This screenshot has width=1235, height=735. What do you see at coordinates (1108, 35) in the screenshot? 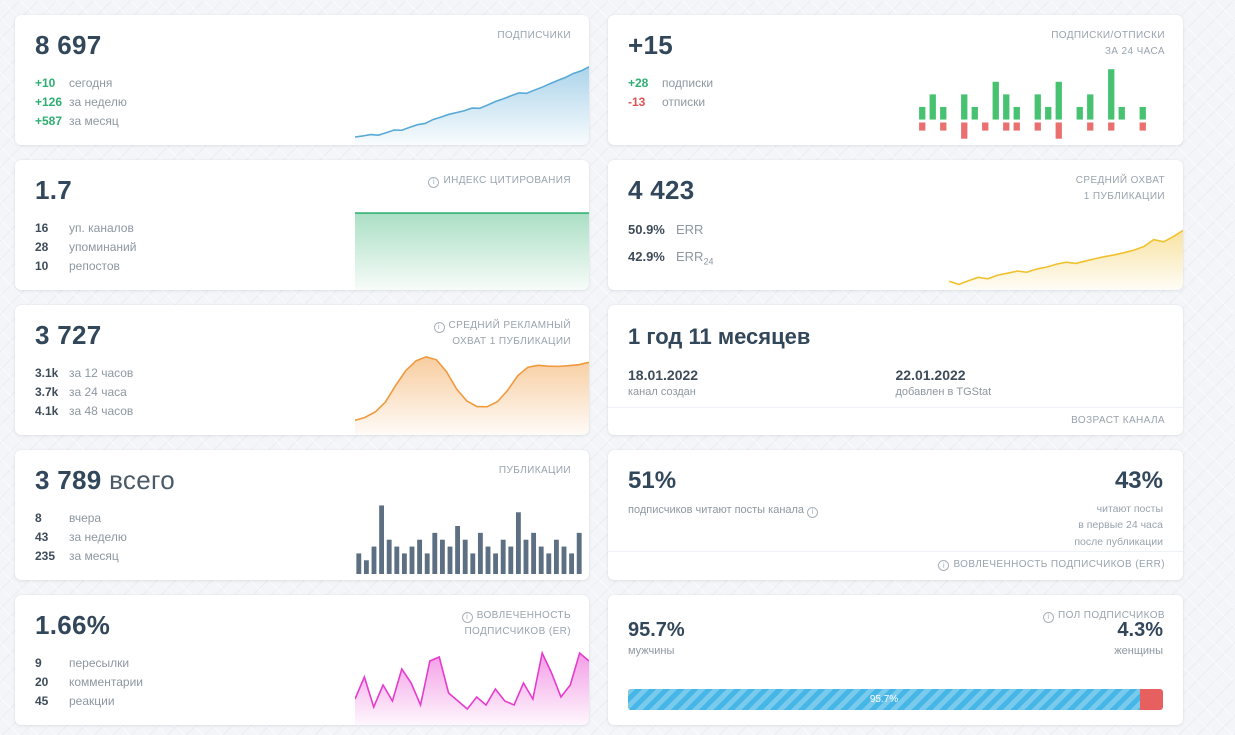
I see `card-title-line: ПОДПИСКИ/ОТПИСКИ` at bounding box center [1108, 35].